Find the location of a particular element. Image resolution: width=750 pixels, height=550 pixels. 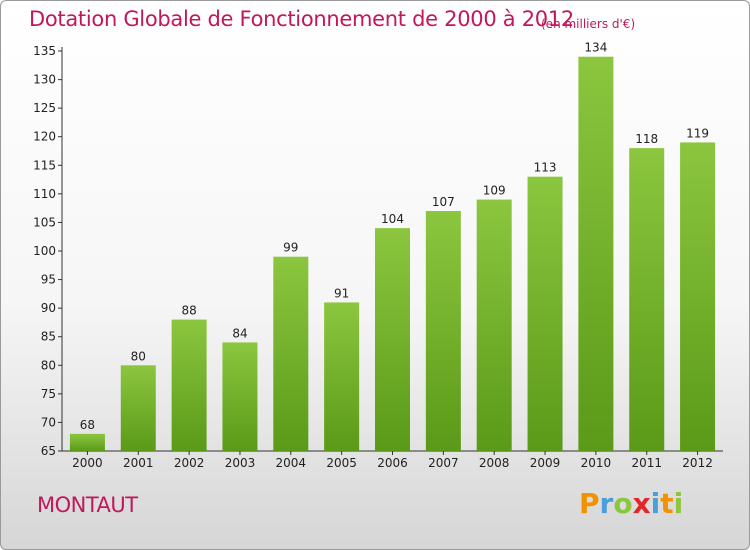

logo-letter: o is located at coordinates (623, 503).